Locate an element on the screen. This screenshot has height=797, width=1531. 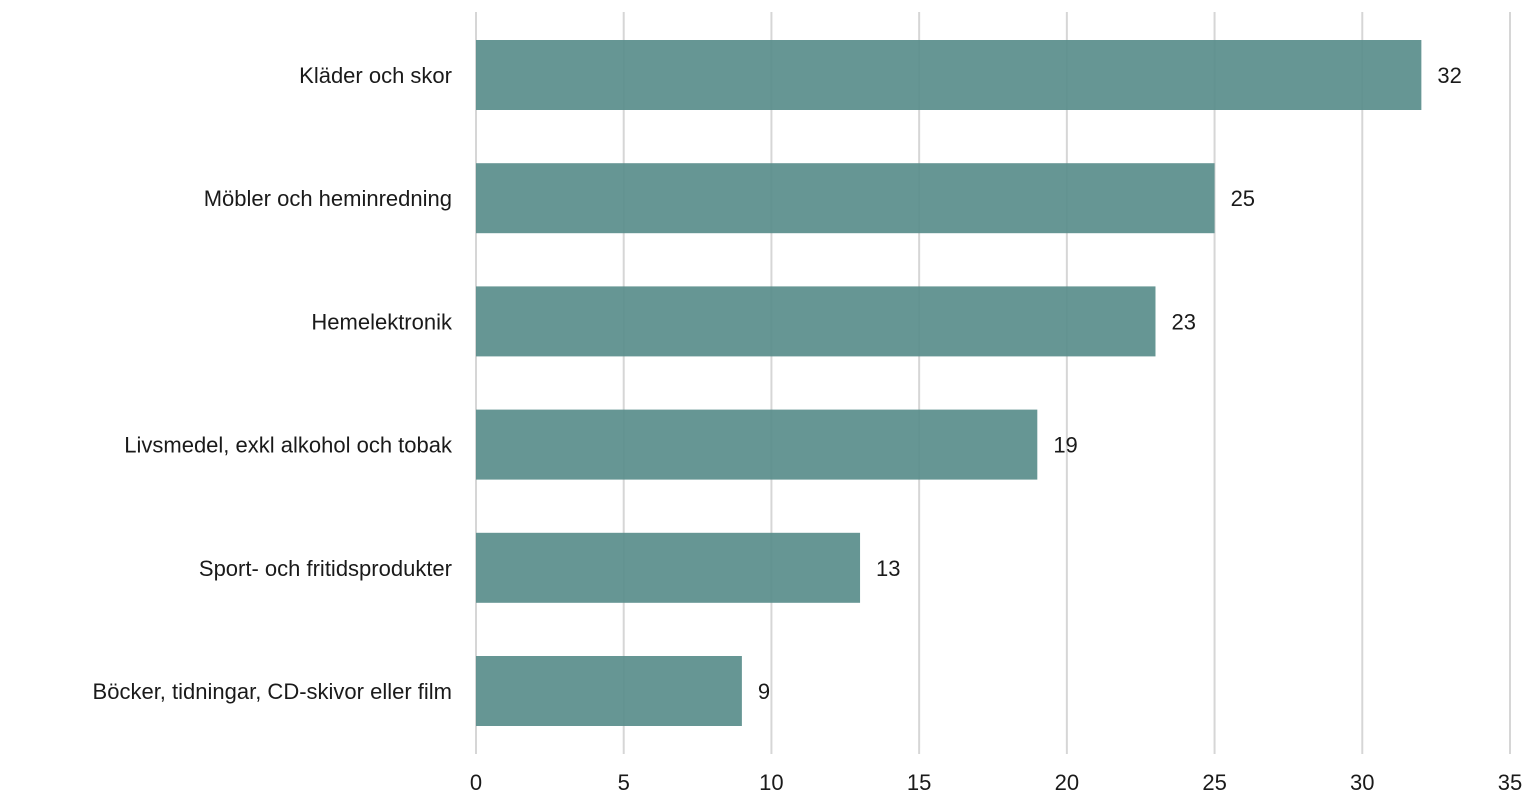
value-label: 19 is located at coordinates (1065, 445).